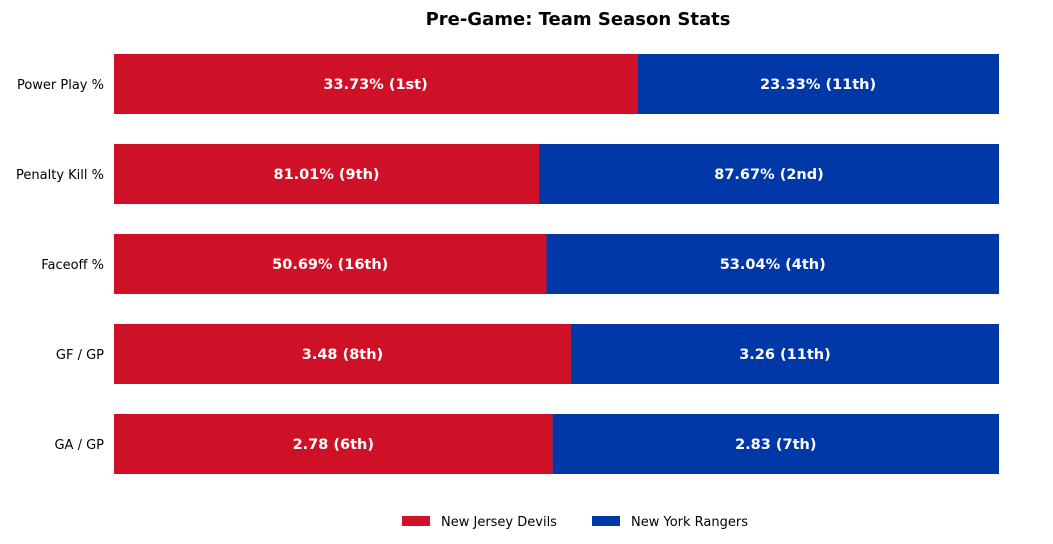 The width and height of the screenshot is (1053, 544). I want to click on data-label-devils: 81.01% (9th), so click(326, 175).